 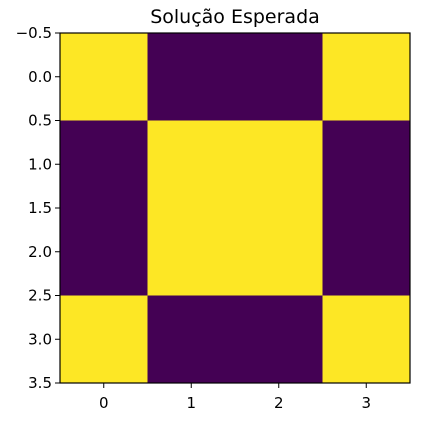 I want to click on heatmap-cell-r1-c3, so click(x=366, y=164).